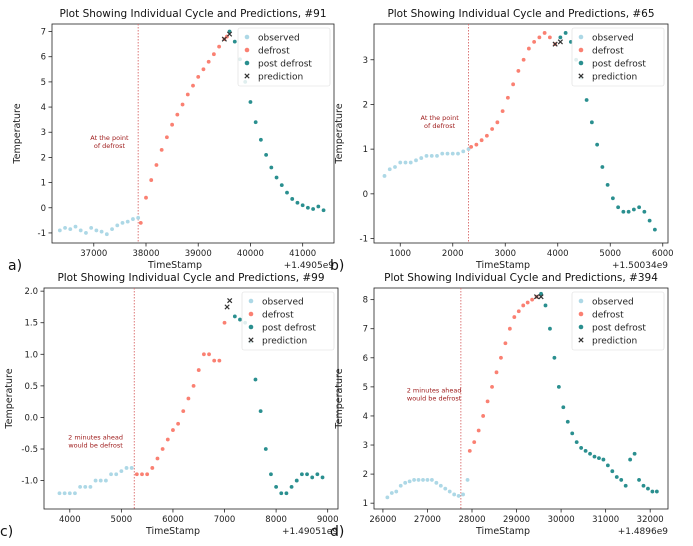  Describe the element at coordinates (279, 39) in the screenshot. I see `panel-a-legend-label: observed` at that location.